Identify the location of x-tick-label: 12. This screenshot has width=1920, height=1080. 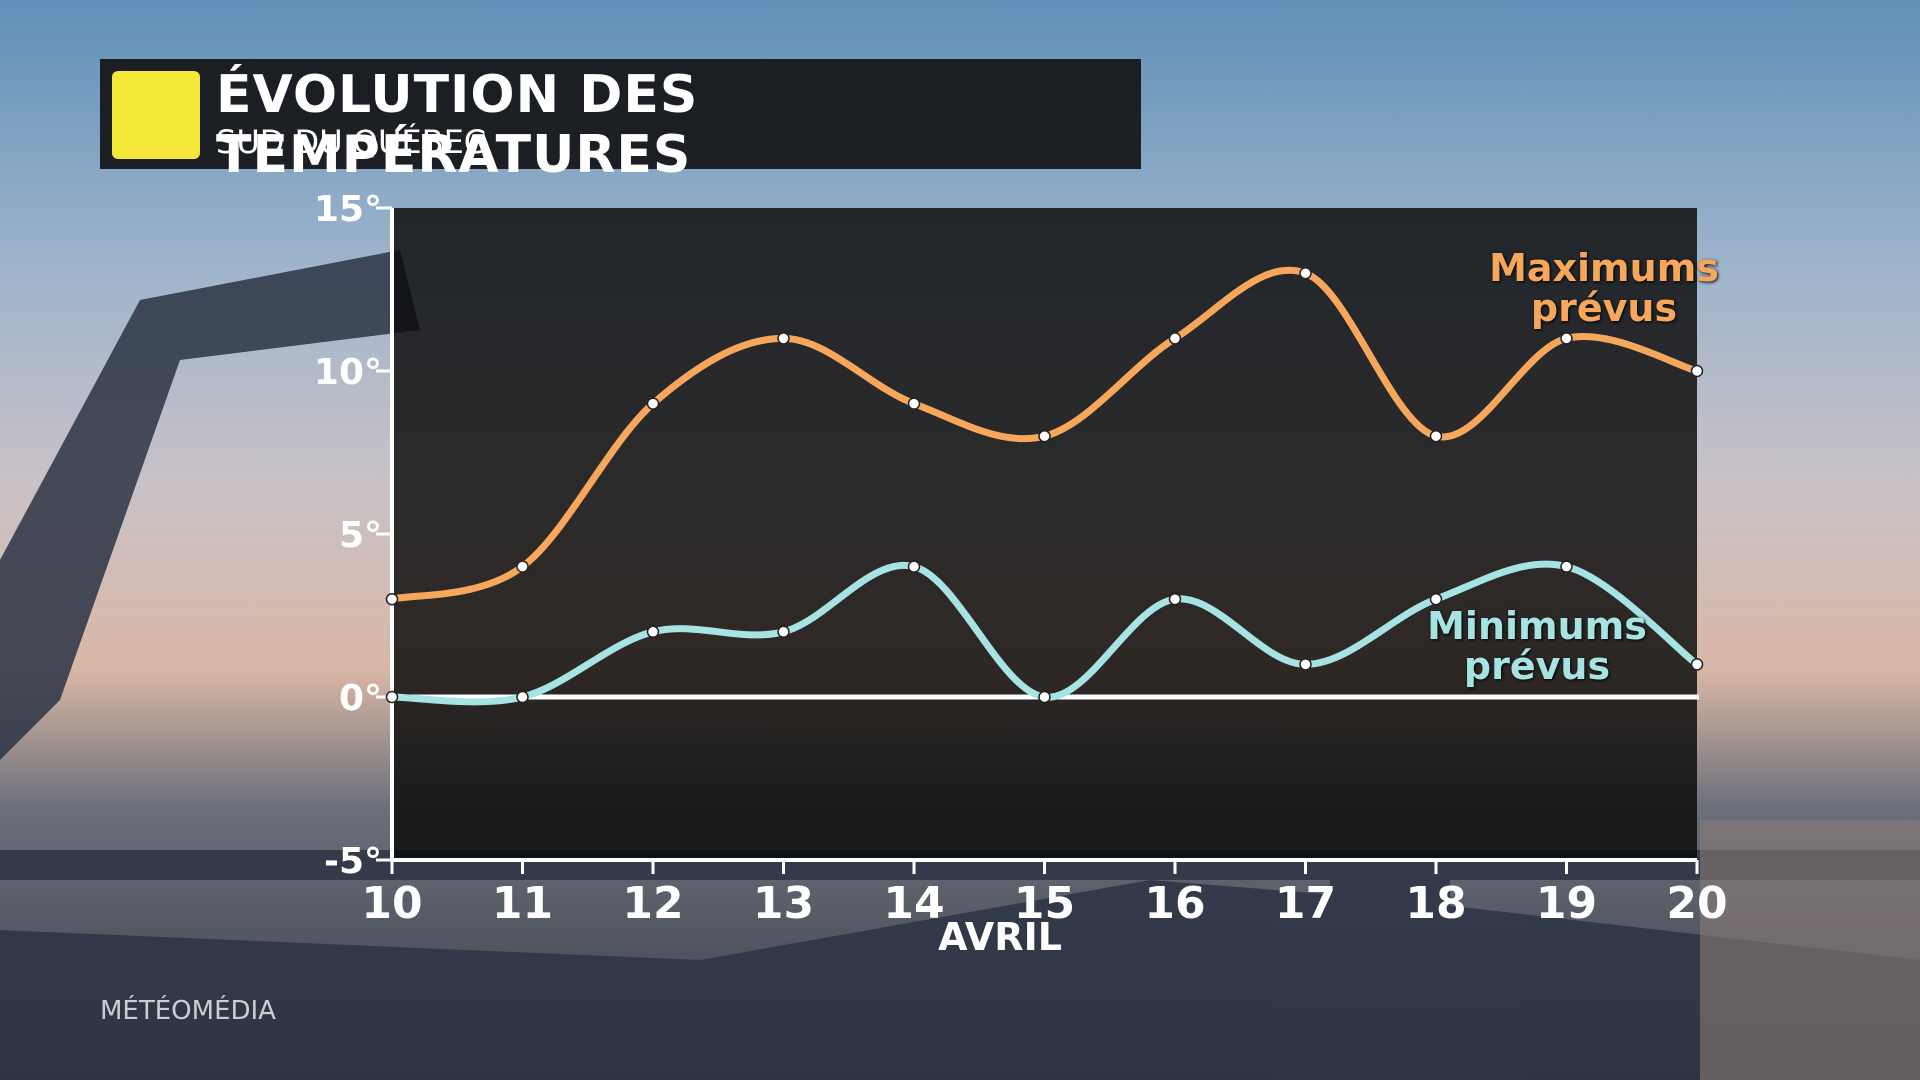
(652, 903).